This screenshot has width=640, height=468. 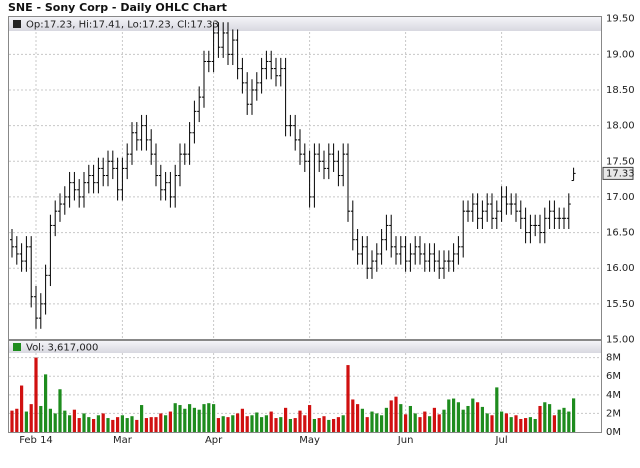 What do you see at coordinates (62, 348) in the screenshot?
I see `volume-legend: Vol: 3,617,000` at bounding box center [62, 348].